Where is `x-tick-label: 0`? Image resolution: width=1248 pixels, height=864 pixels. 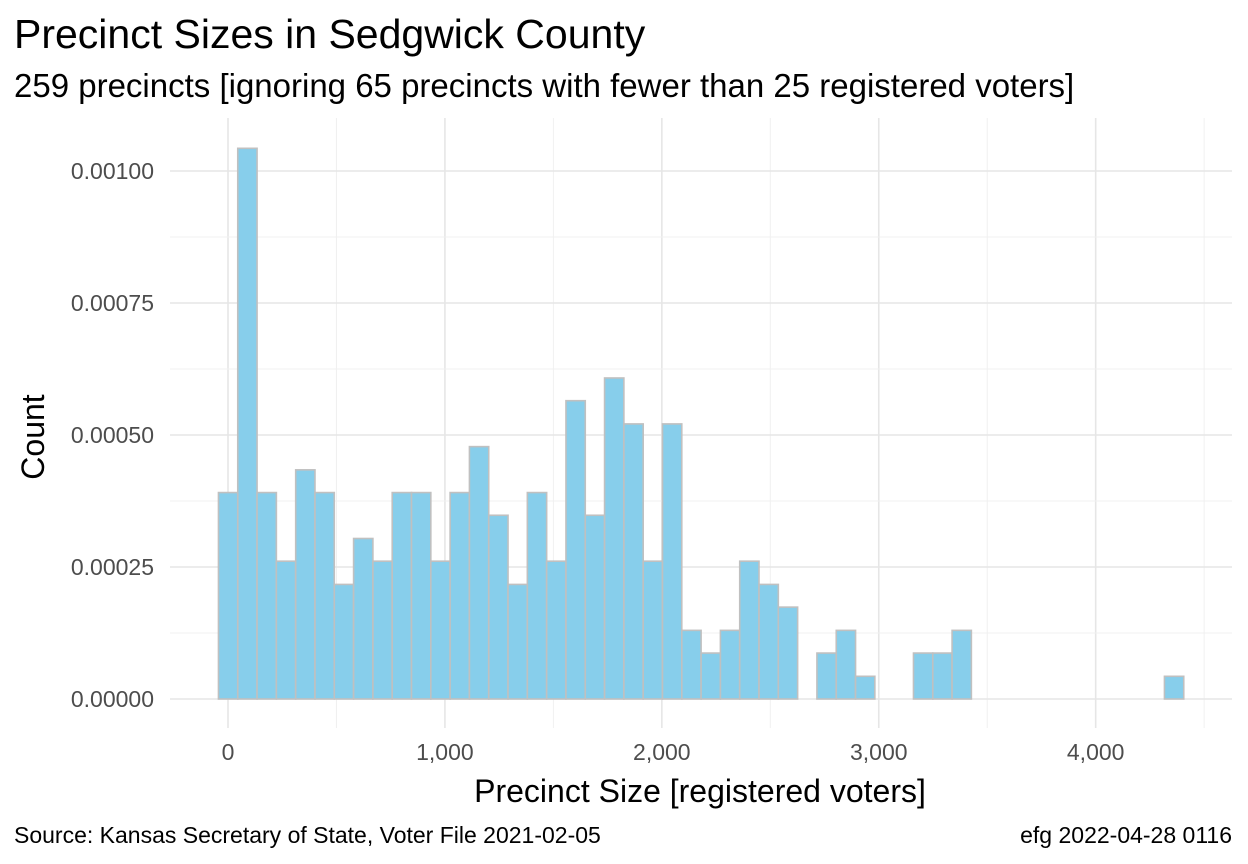
x-tick-label: 0 is located at coordinates (228, 752).